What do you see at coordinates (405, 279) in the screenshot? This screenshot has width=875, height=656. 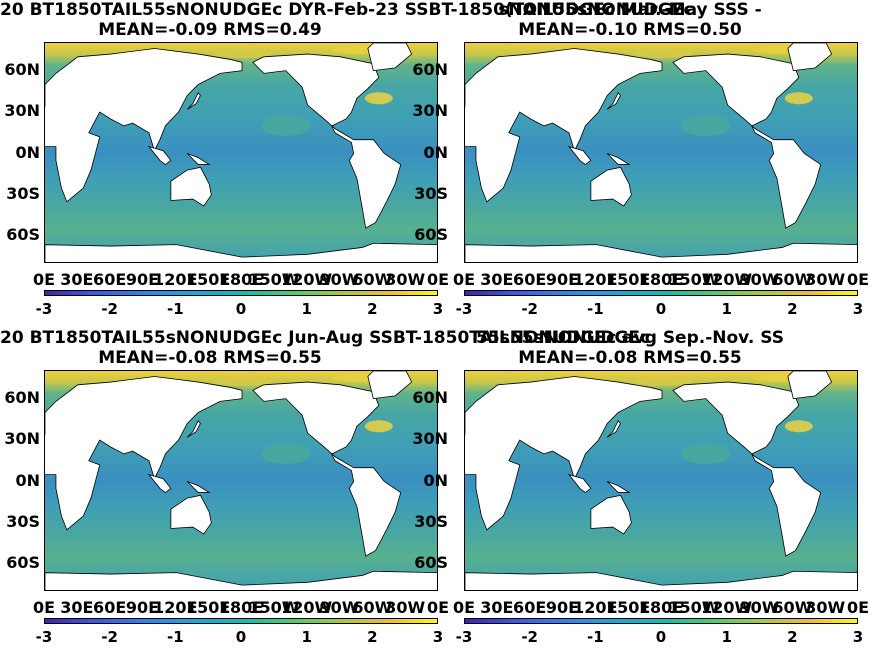 I see `x-tick-label: 30W` at bounding box center [405, 279].